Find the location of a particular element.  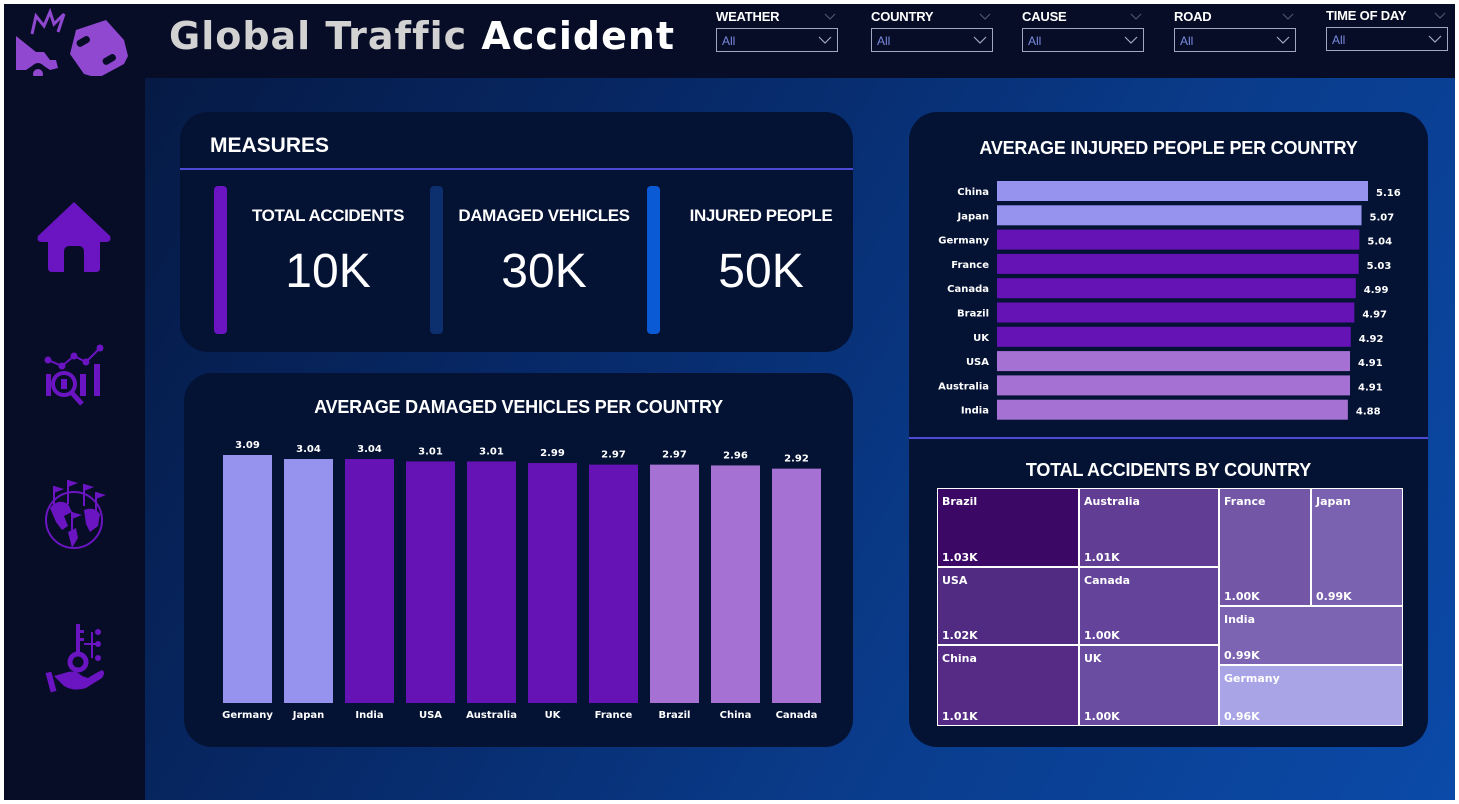

key-hand-icon is located at coordinates (74, 658).